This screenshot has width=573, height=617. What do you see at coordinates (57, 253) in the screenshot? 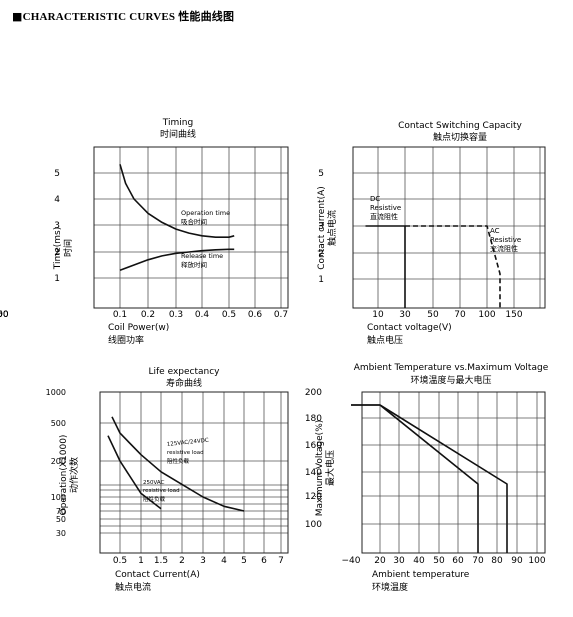
I see `timing-y-tick-label: 2` at bounding box center [57, 253].